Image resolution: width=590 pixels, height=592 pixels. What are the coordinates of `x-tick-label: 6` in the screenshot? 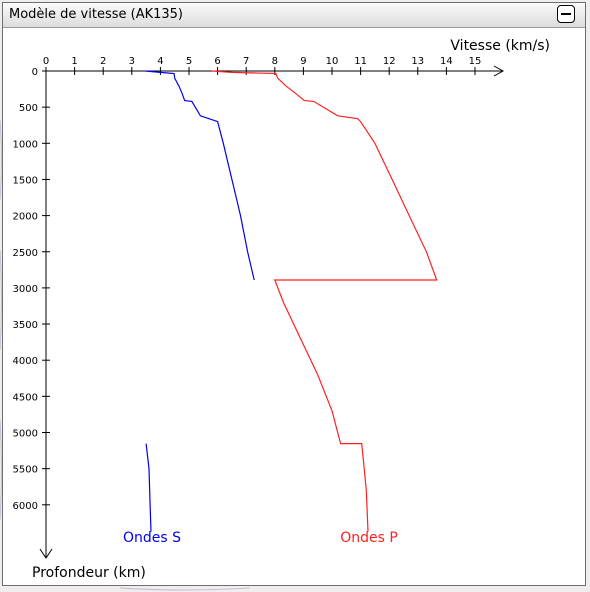 It's located at (217, 61).